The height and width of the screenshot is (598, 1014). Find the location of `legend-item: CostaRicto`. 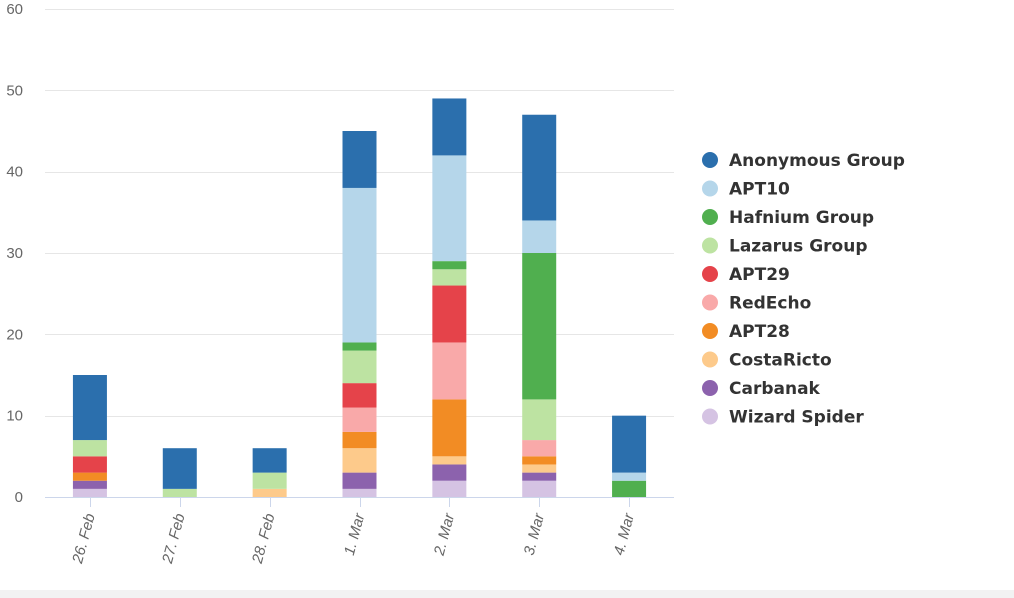

legend-item: CostaRicto is located at coordinates (767, 361).